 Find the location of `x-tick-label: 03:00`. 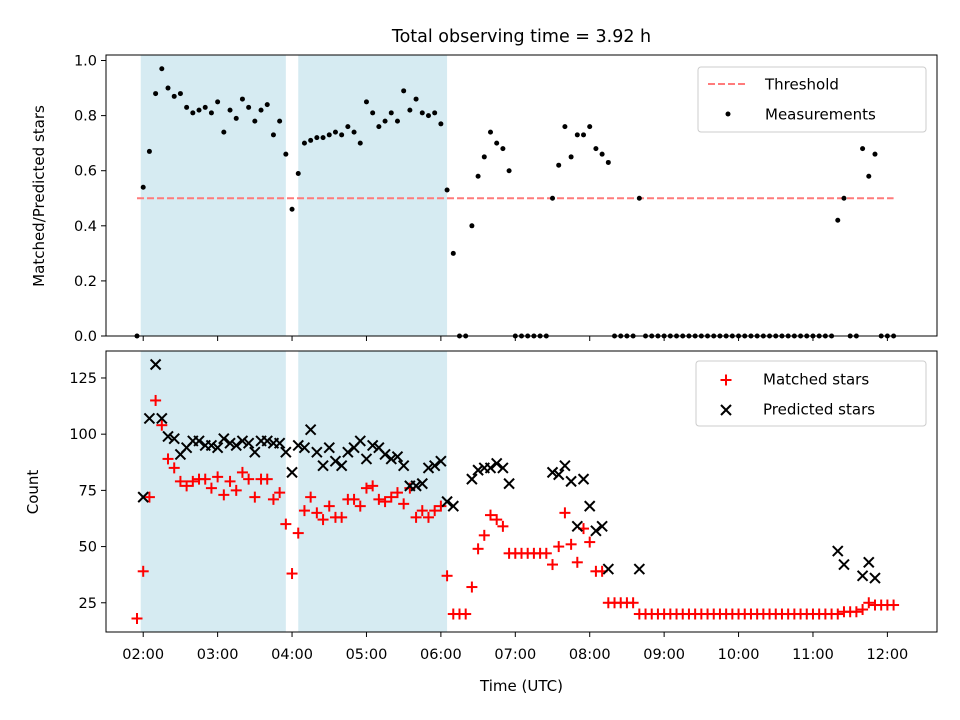

x-tick-label: 03:00 is located at coordinates (218, 655).